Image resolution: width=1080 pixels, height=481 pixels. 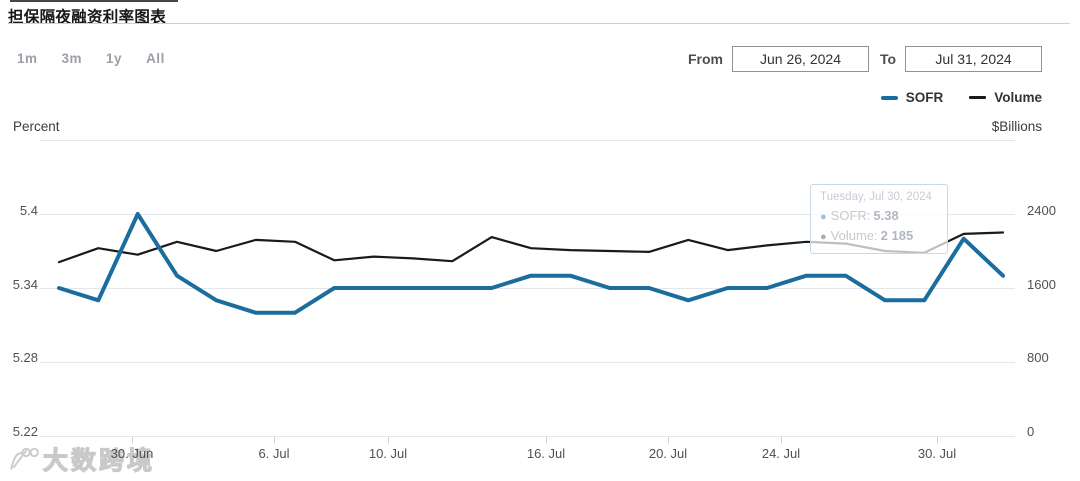 I want to click on title-divider, so click(x=539, y=23).